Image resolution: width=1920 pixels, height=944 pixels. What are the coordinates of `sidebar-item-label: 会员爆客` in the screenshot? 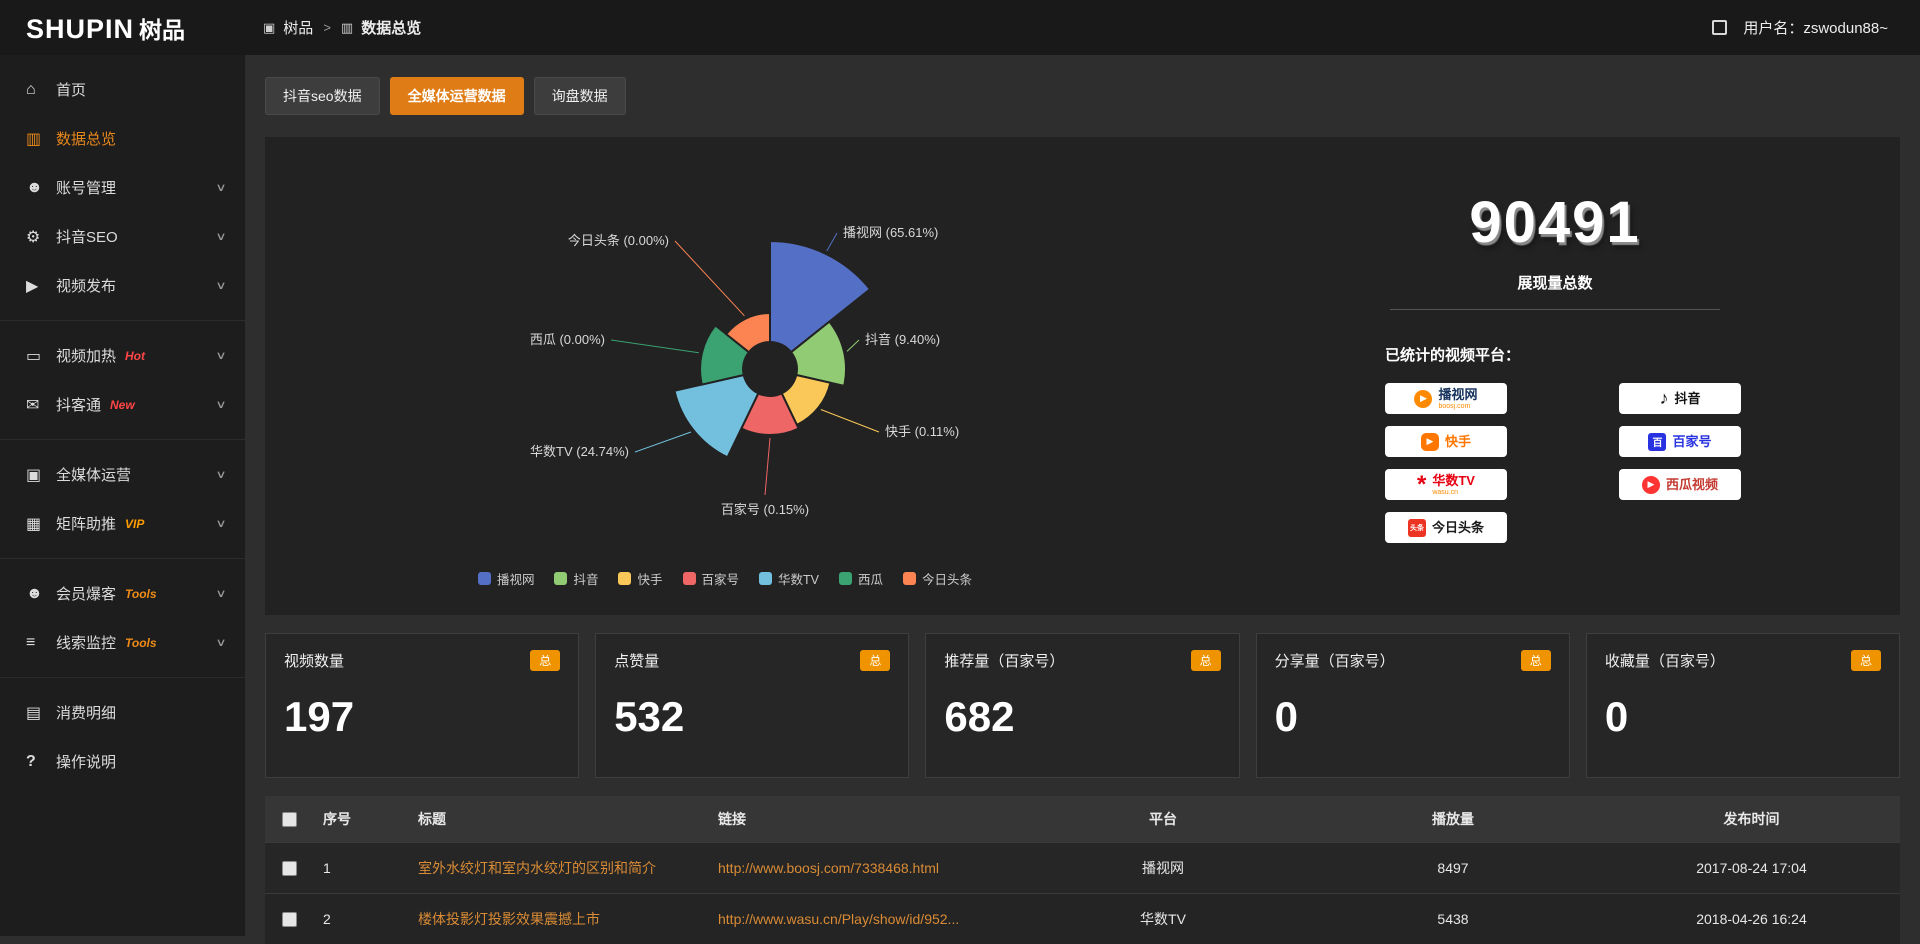 It's located at (86, 593).